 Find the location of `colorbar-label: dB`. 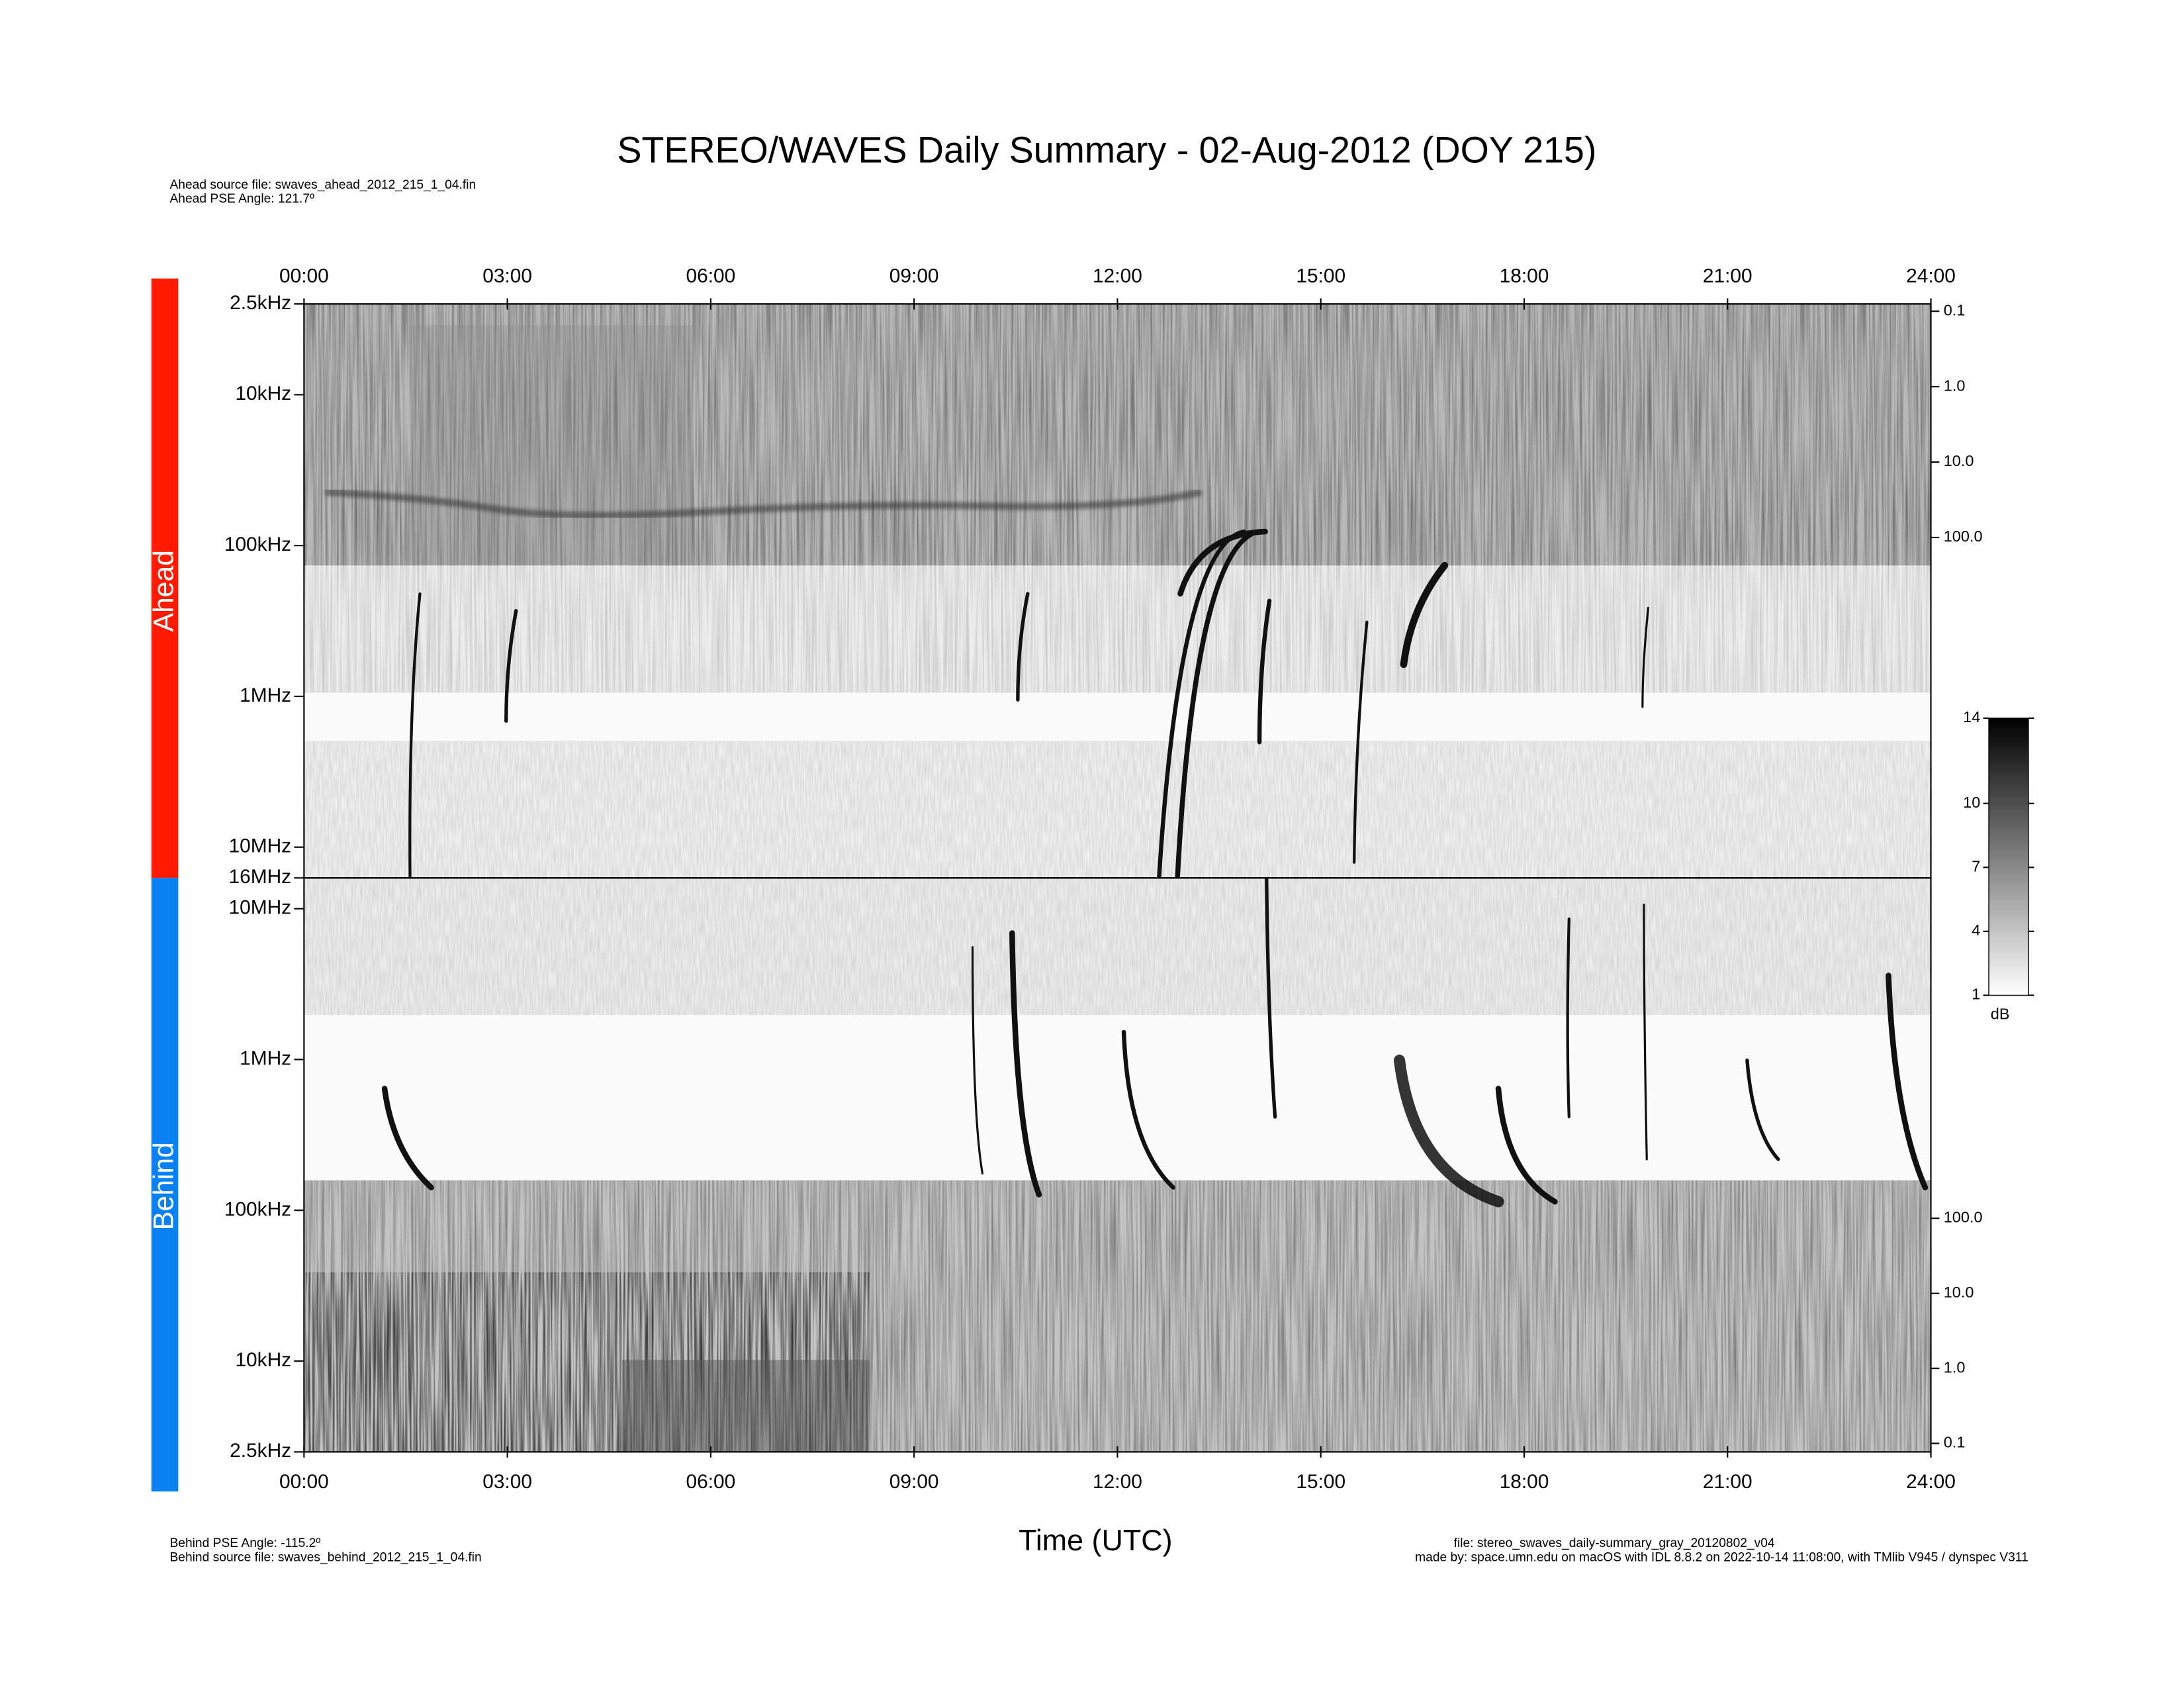

colorbar-label: dB is located at coordinates (2000, 1014).